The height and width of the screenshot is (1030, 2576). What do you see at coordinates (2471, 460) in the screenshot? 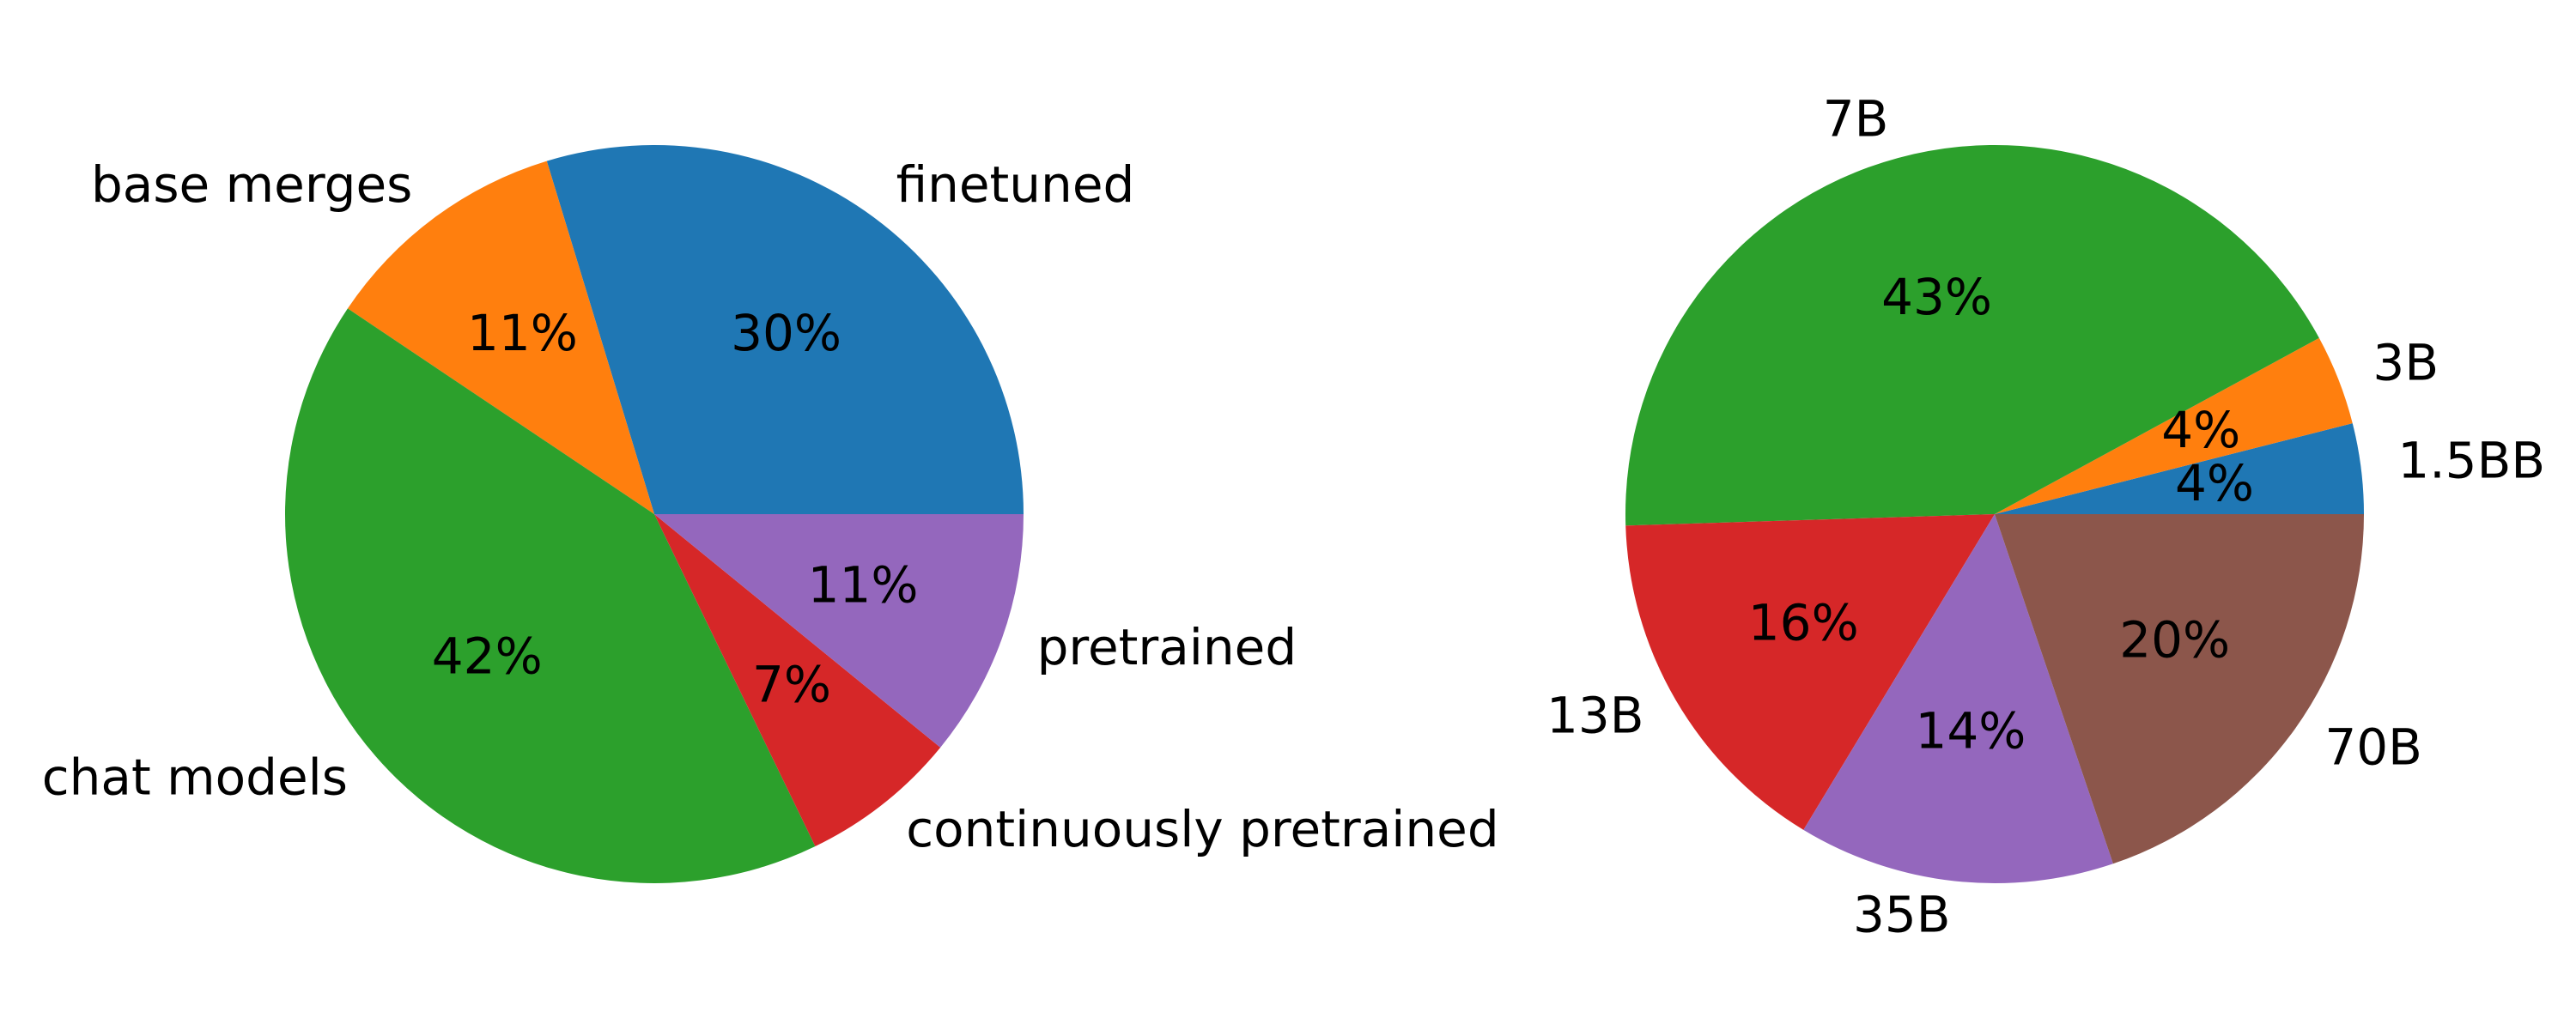
I see `slice-label: 1.5BB` at bounding box center [2471, 460].